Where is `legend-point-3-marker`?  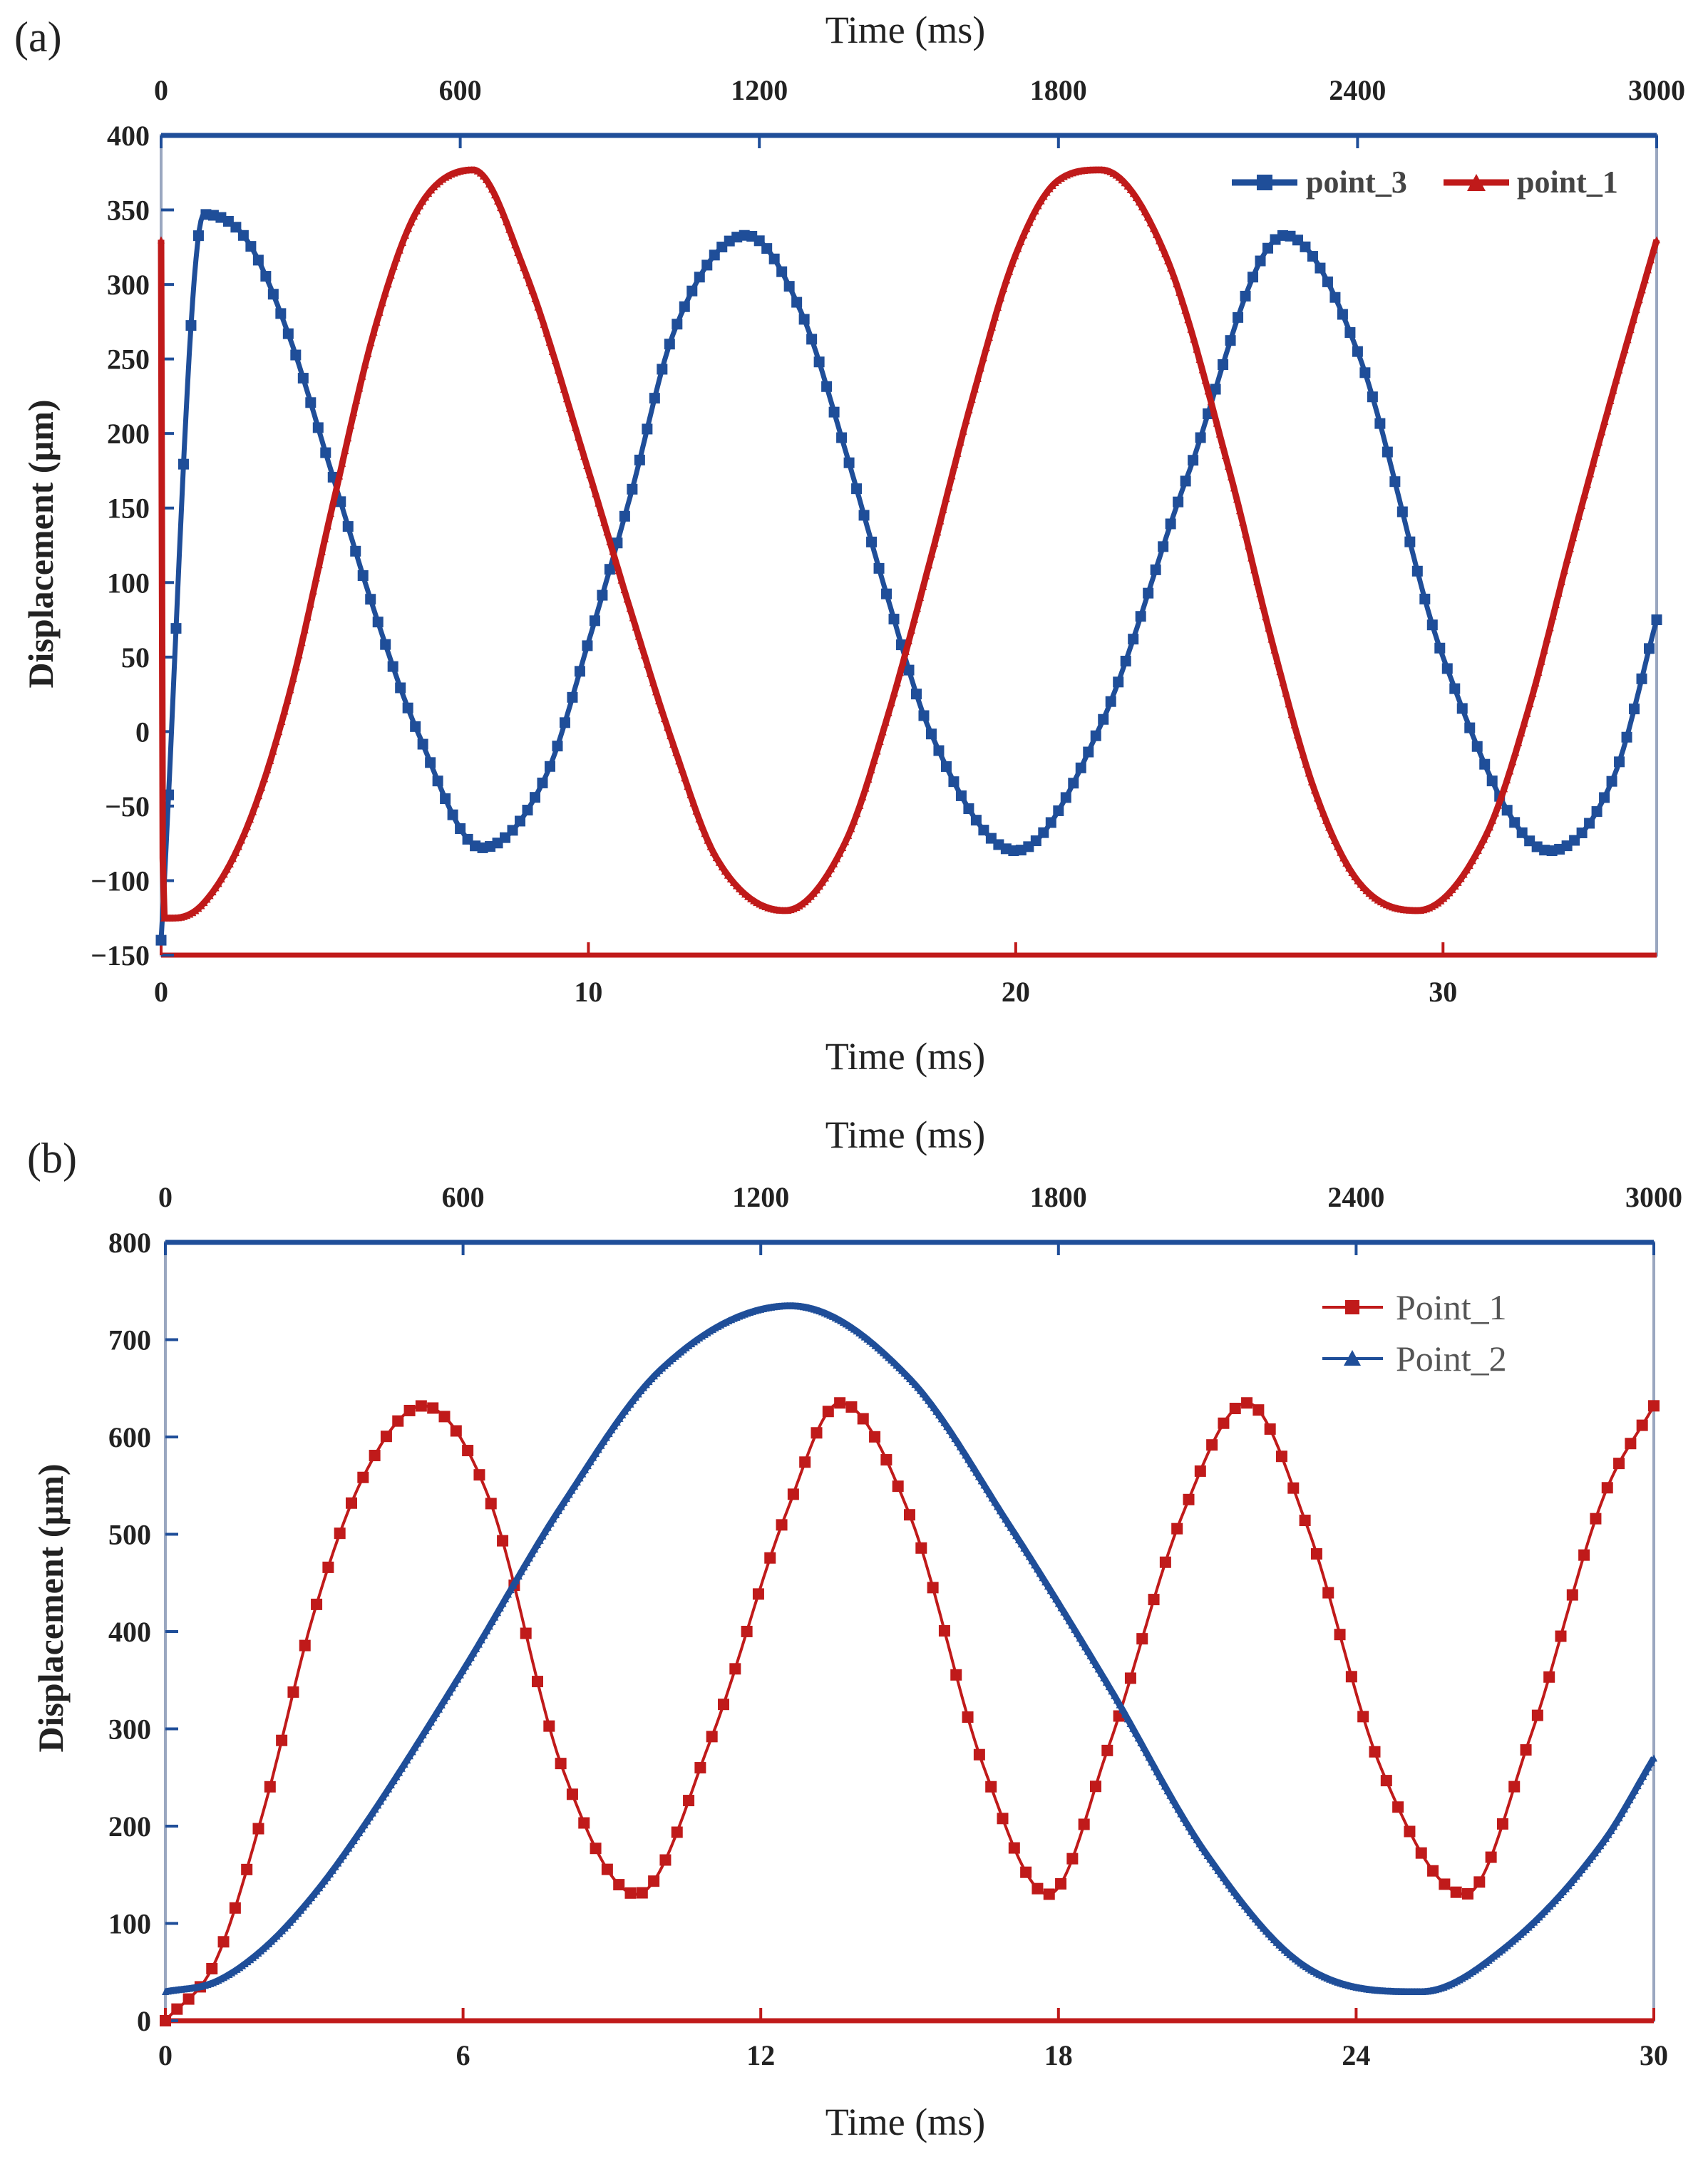
legend-point-3-marker is located at coordinates (1264, 182).